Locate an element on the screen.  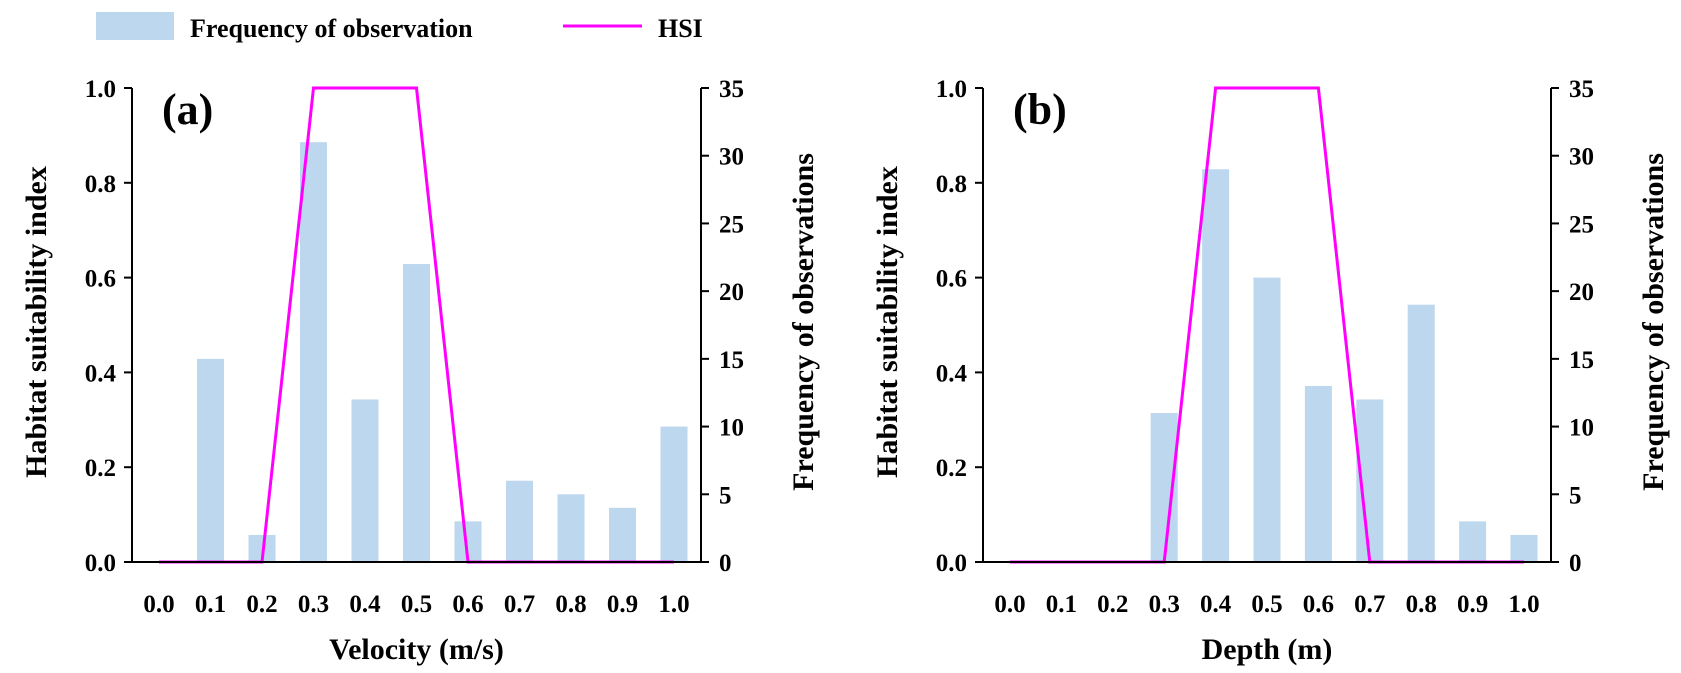
legend-label-hsi: HSI is located at coordinates (680, 28).